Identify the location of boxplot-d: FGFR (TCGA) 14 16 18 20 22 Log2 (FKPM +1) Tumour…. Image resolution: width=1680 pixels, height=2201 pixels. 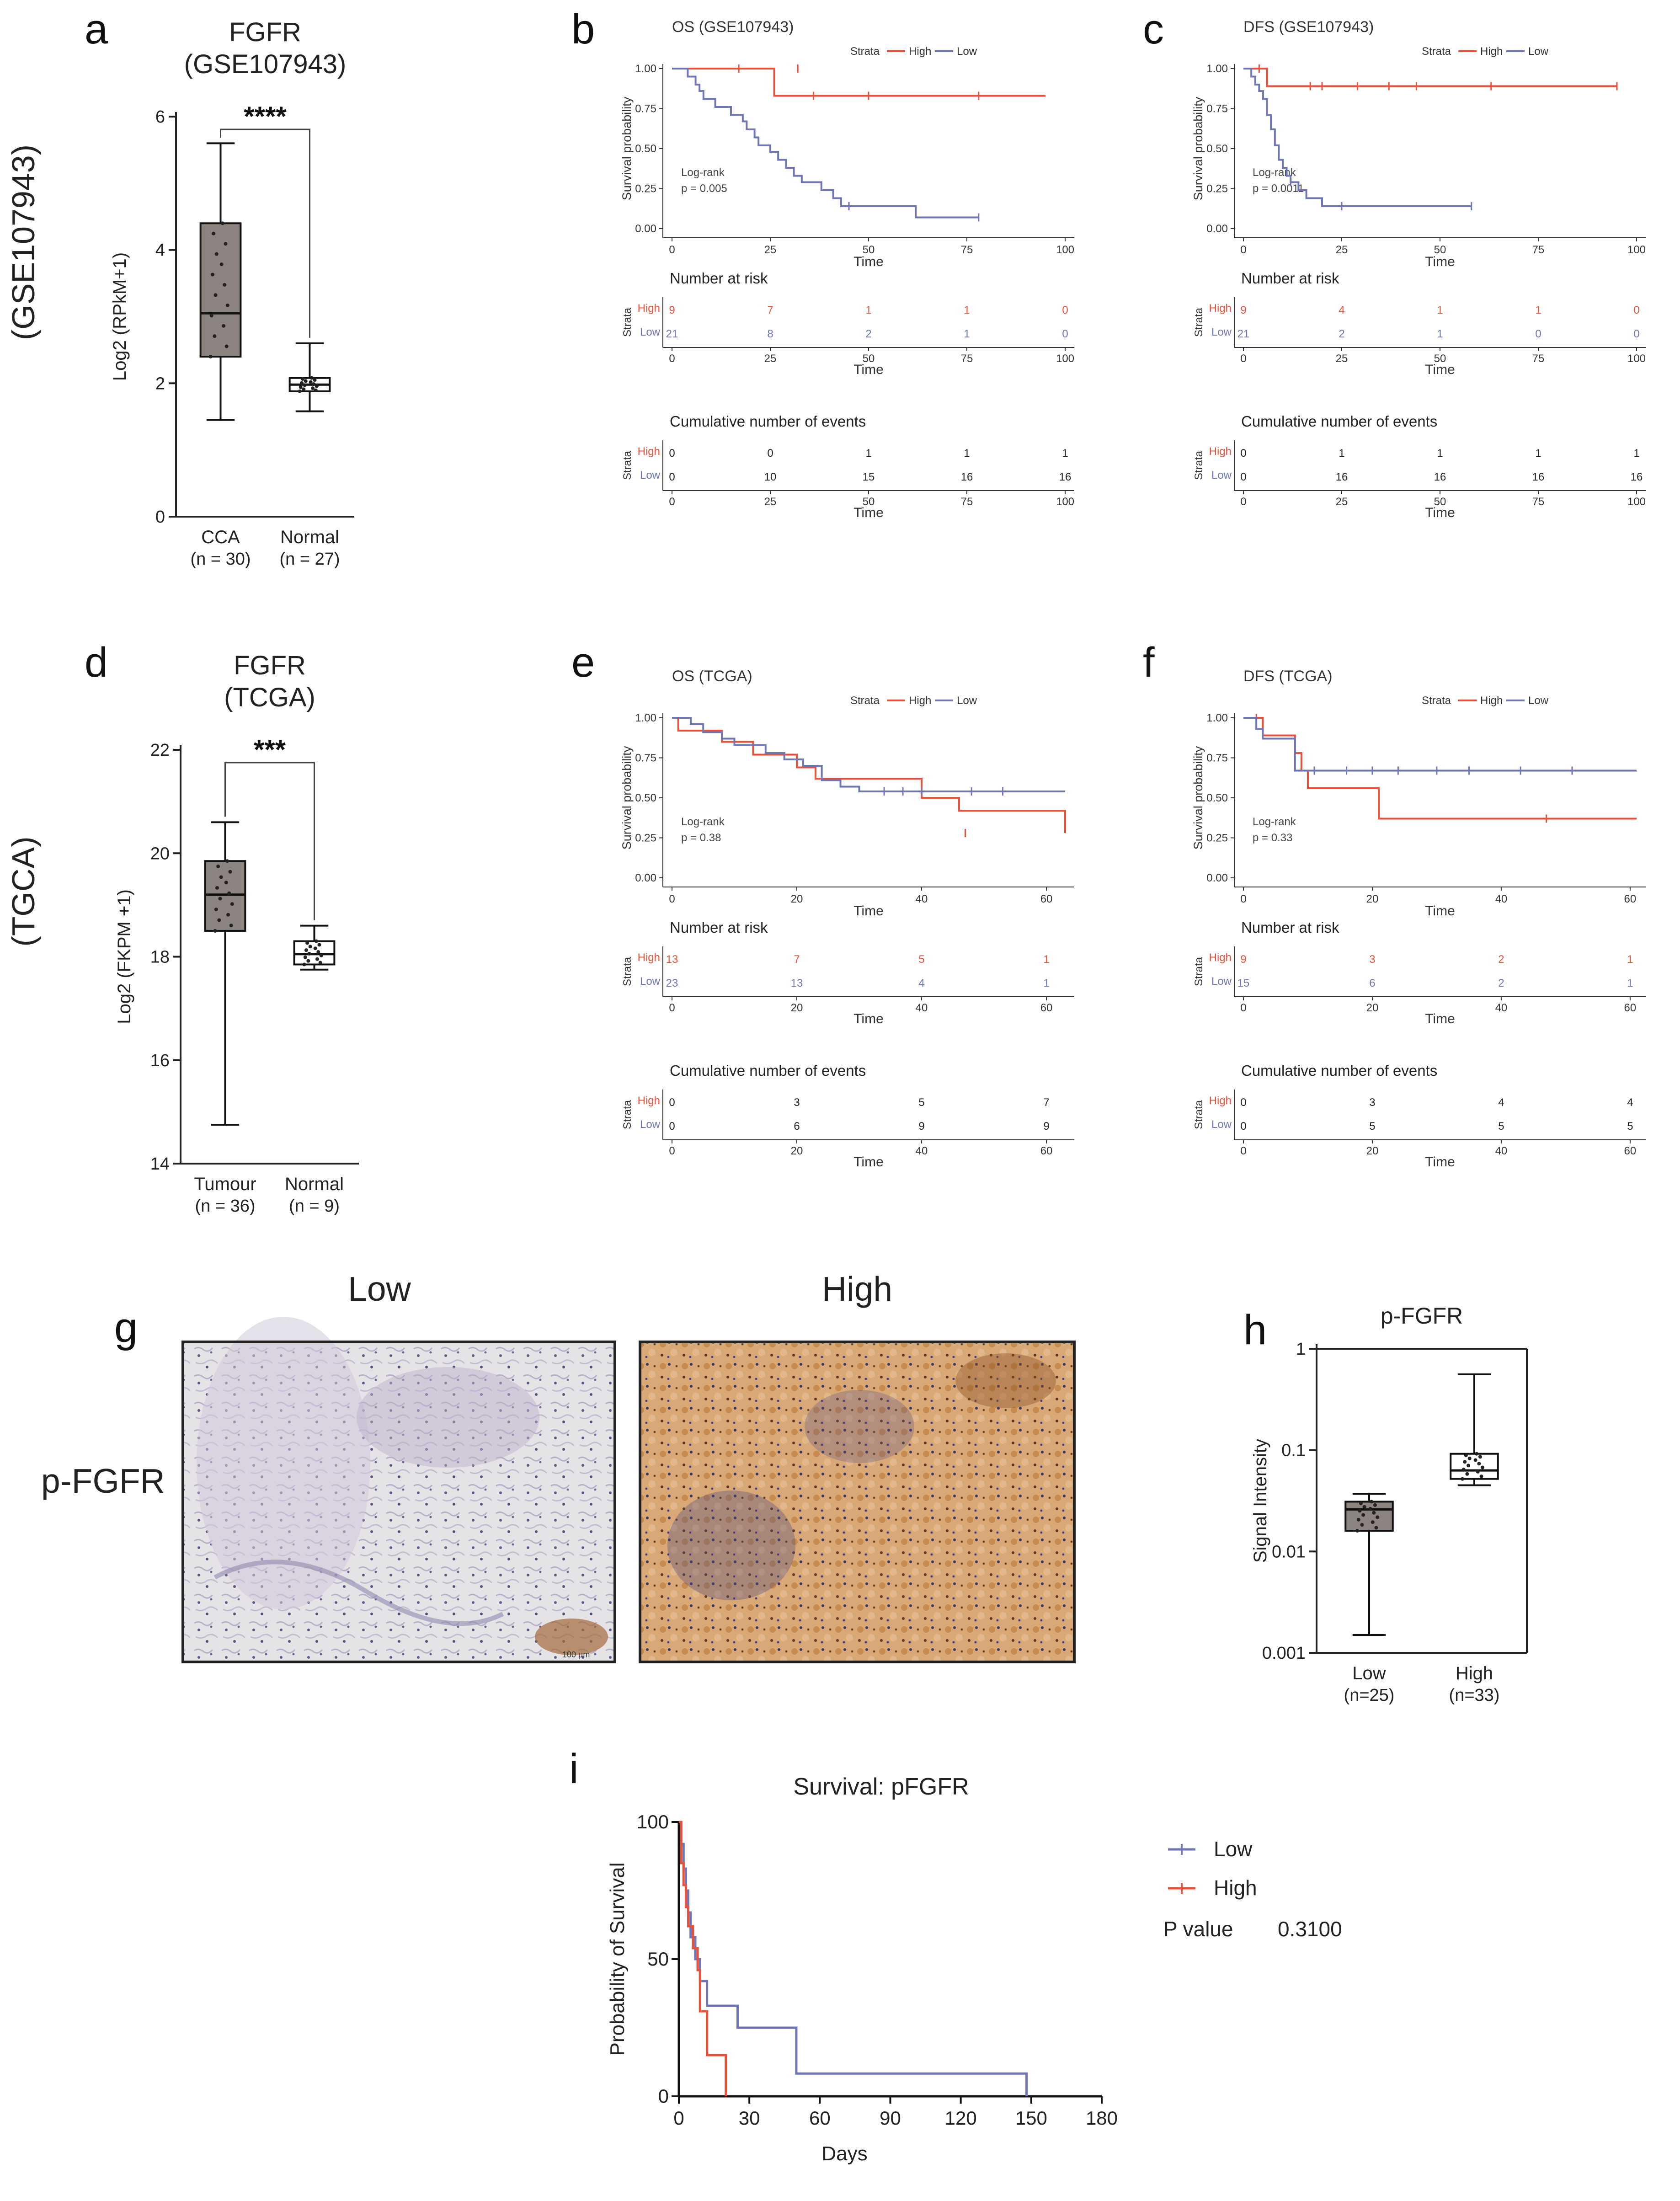
(236, 934).